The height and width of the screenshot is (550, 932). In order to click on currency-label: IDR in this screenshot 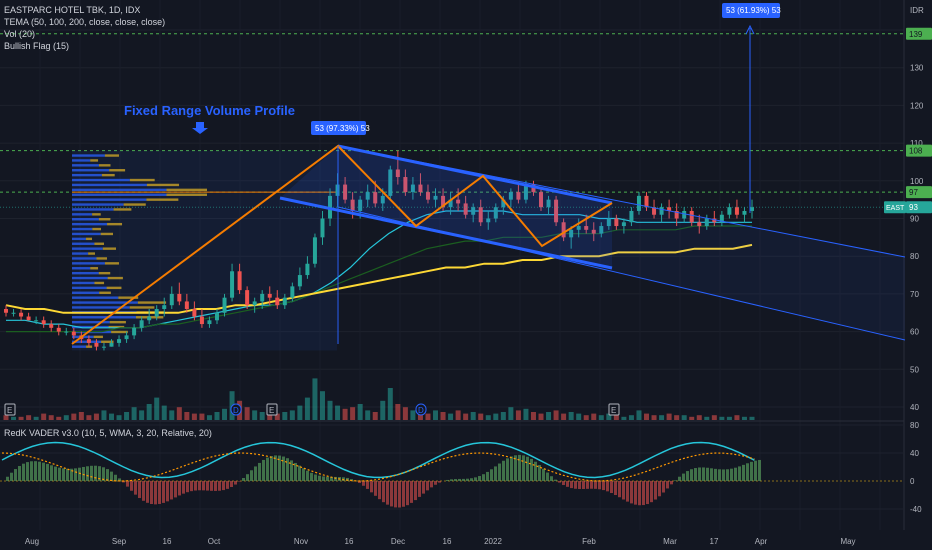, I will do `click(917, 10)`.